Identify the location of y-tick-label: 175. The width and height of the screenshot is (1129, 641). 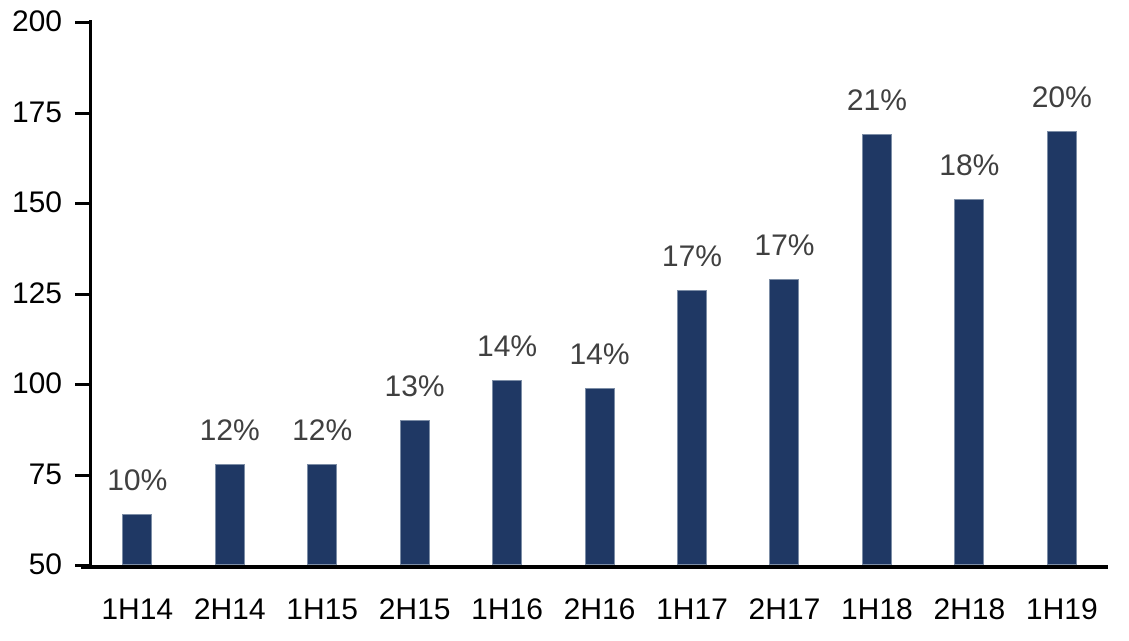
(36, 112).